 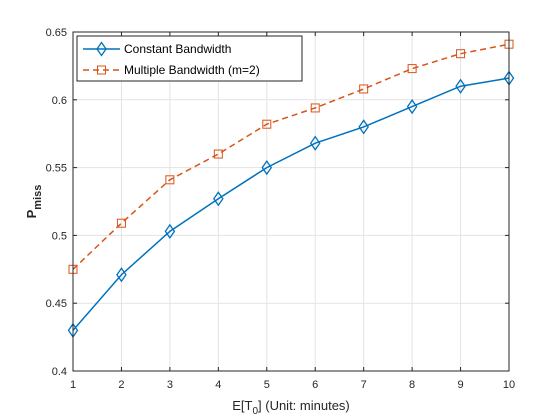 I want to click on legend-label: Multiple Bandwidth (m=2), so click(x=192, y=70).